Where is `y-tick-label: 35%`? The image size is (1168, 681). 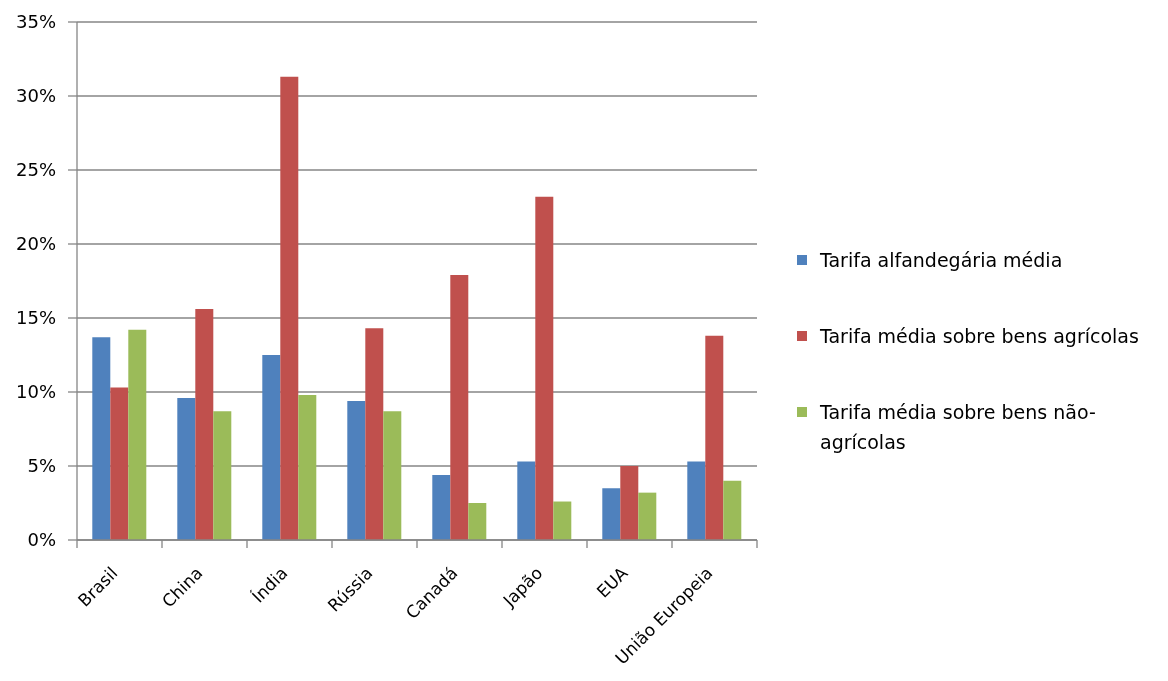 y-tick-label: 35% is located at coordinates (35, 22).